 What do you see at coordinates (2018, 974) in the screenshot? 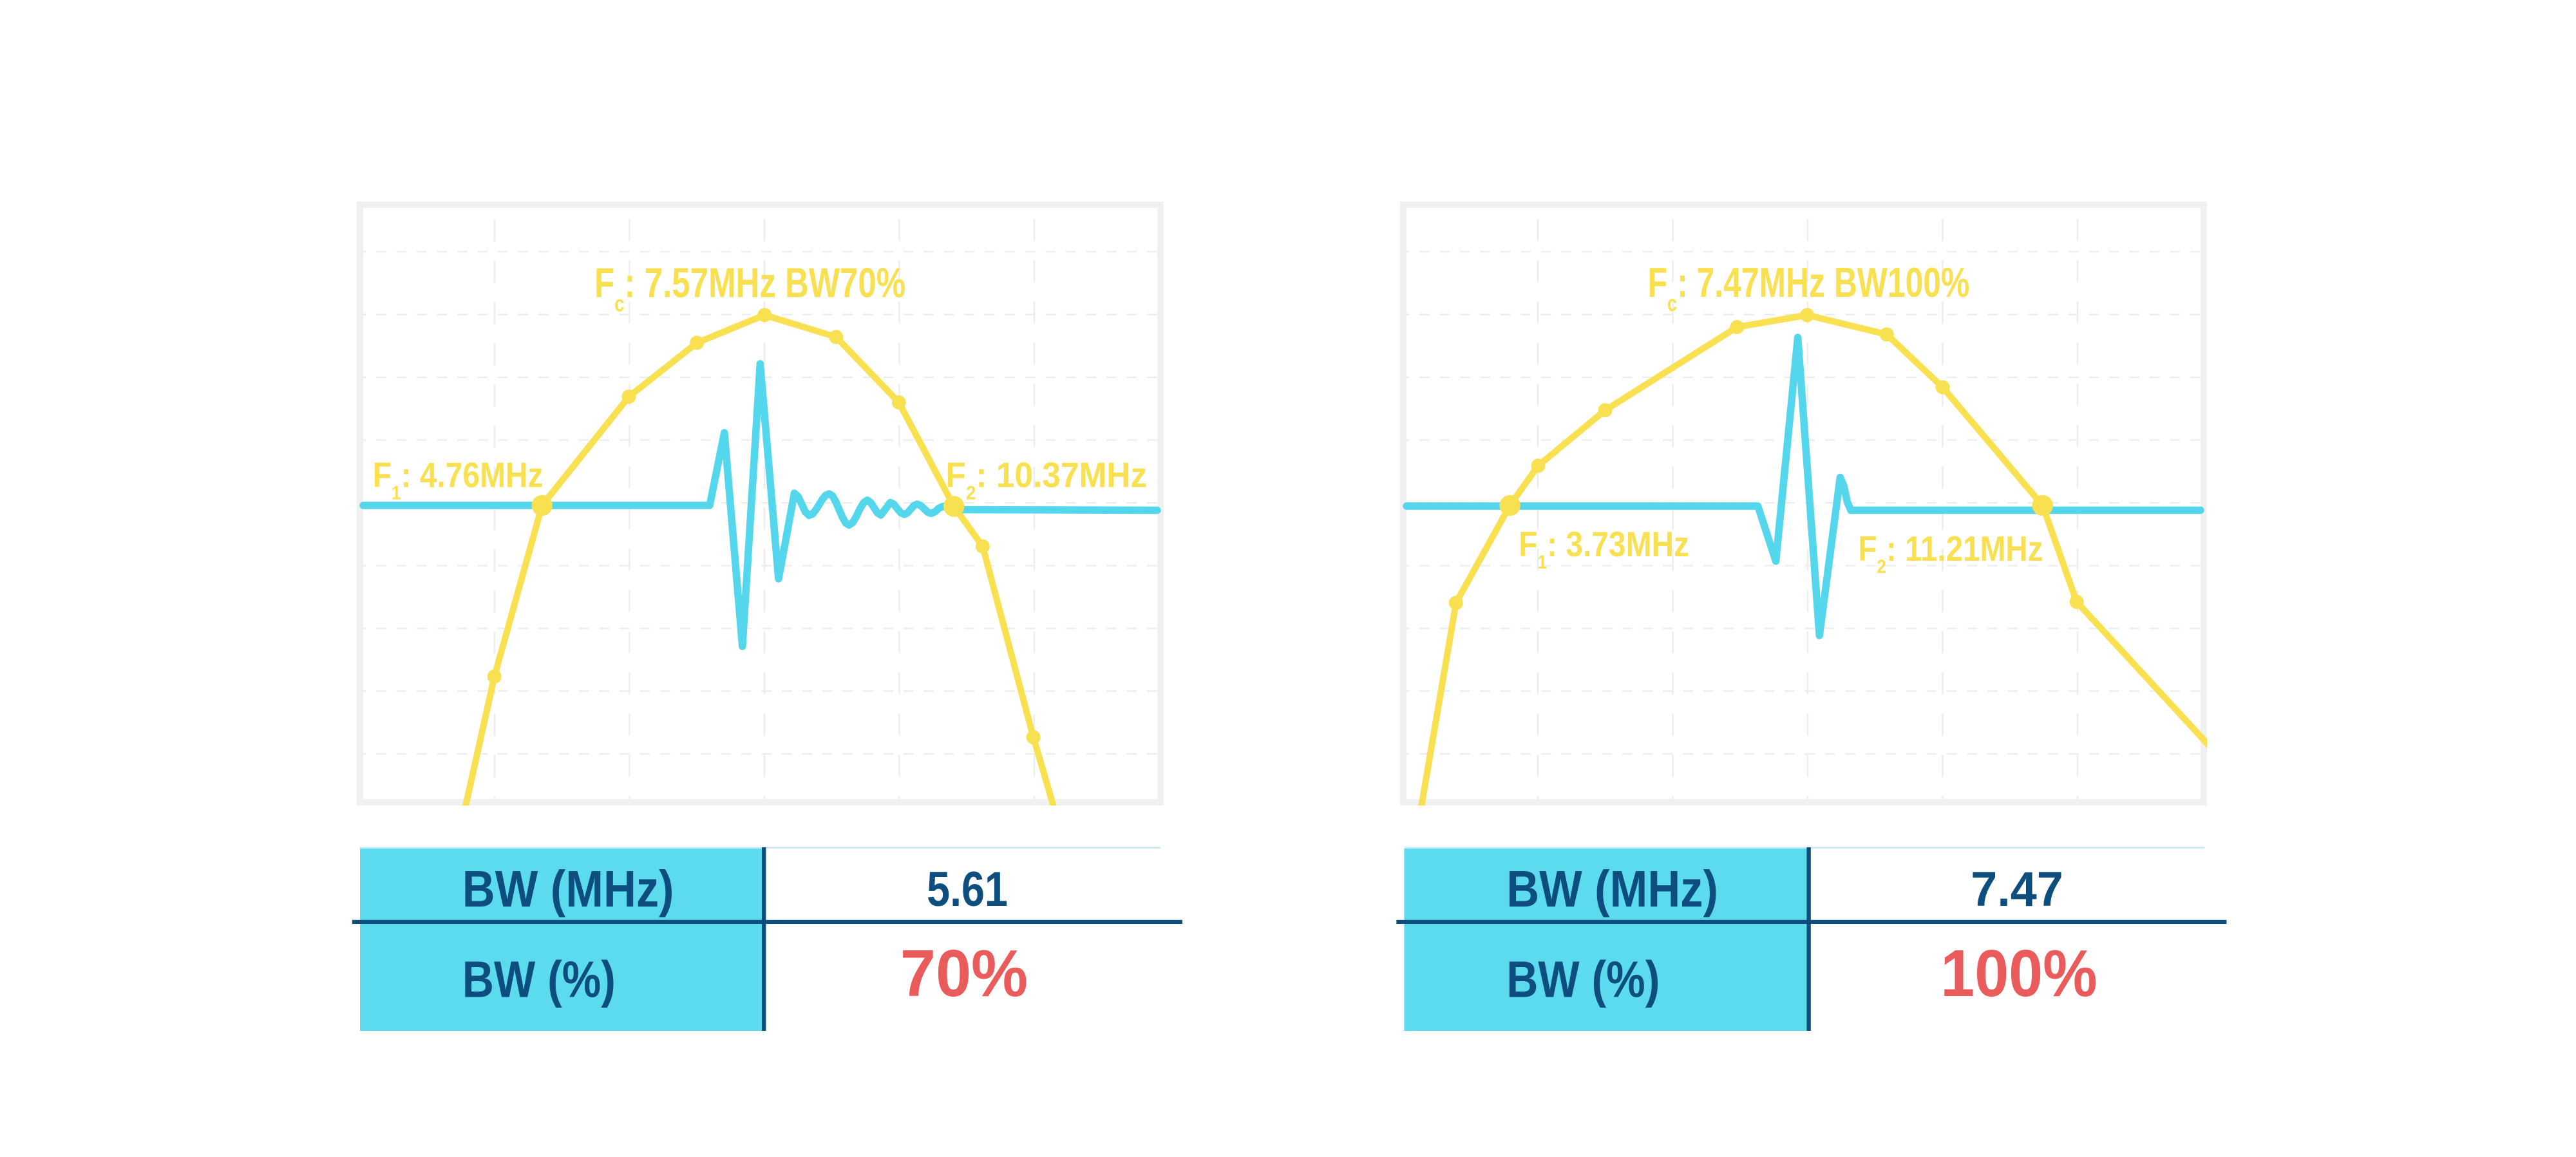
I see `svg-text: 100%` at bounding box center [2018, 974].